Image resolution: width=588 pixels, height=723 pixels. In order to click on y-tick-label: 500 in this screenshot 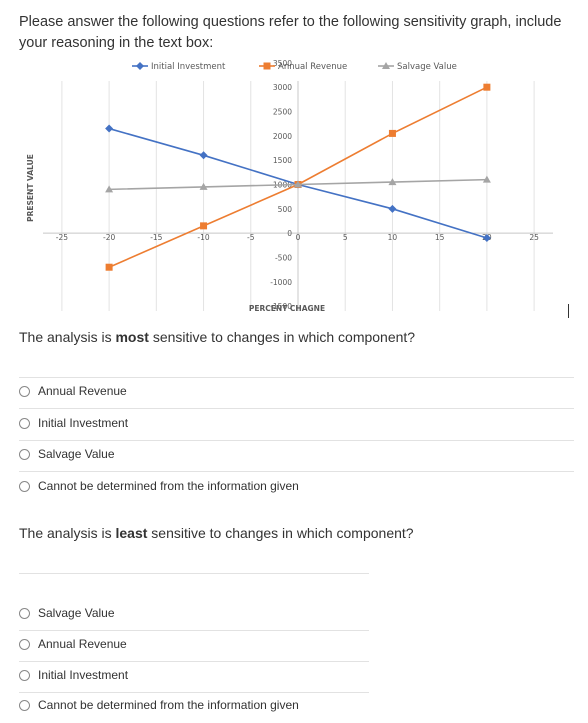, I will do `click(285, 209)`.